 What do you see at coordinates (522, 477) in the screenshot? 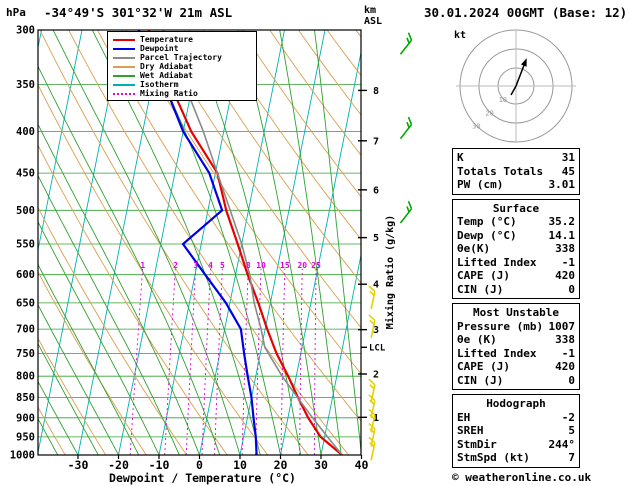
I see `copyright: © weatheronline.co.uk` at bounding box center [522, 477].